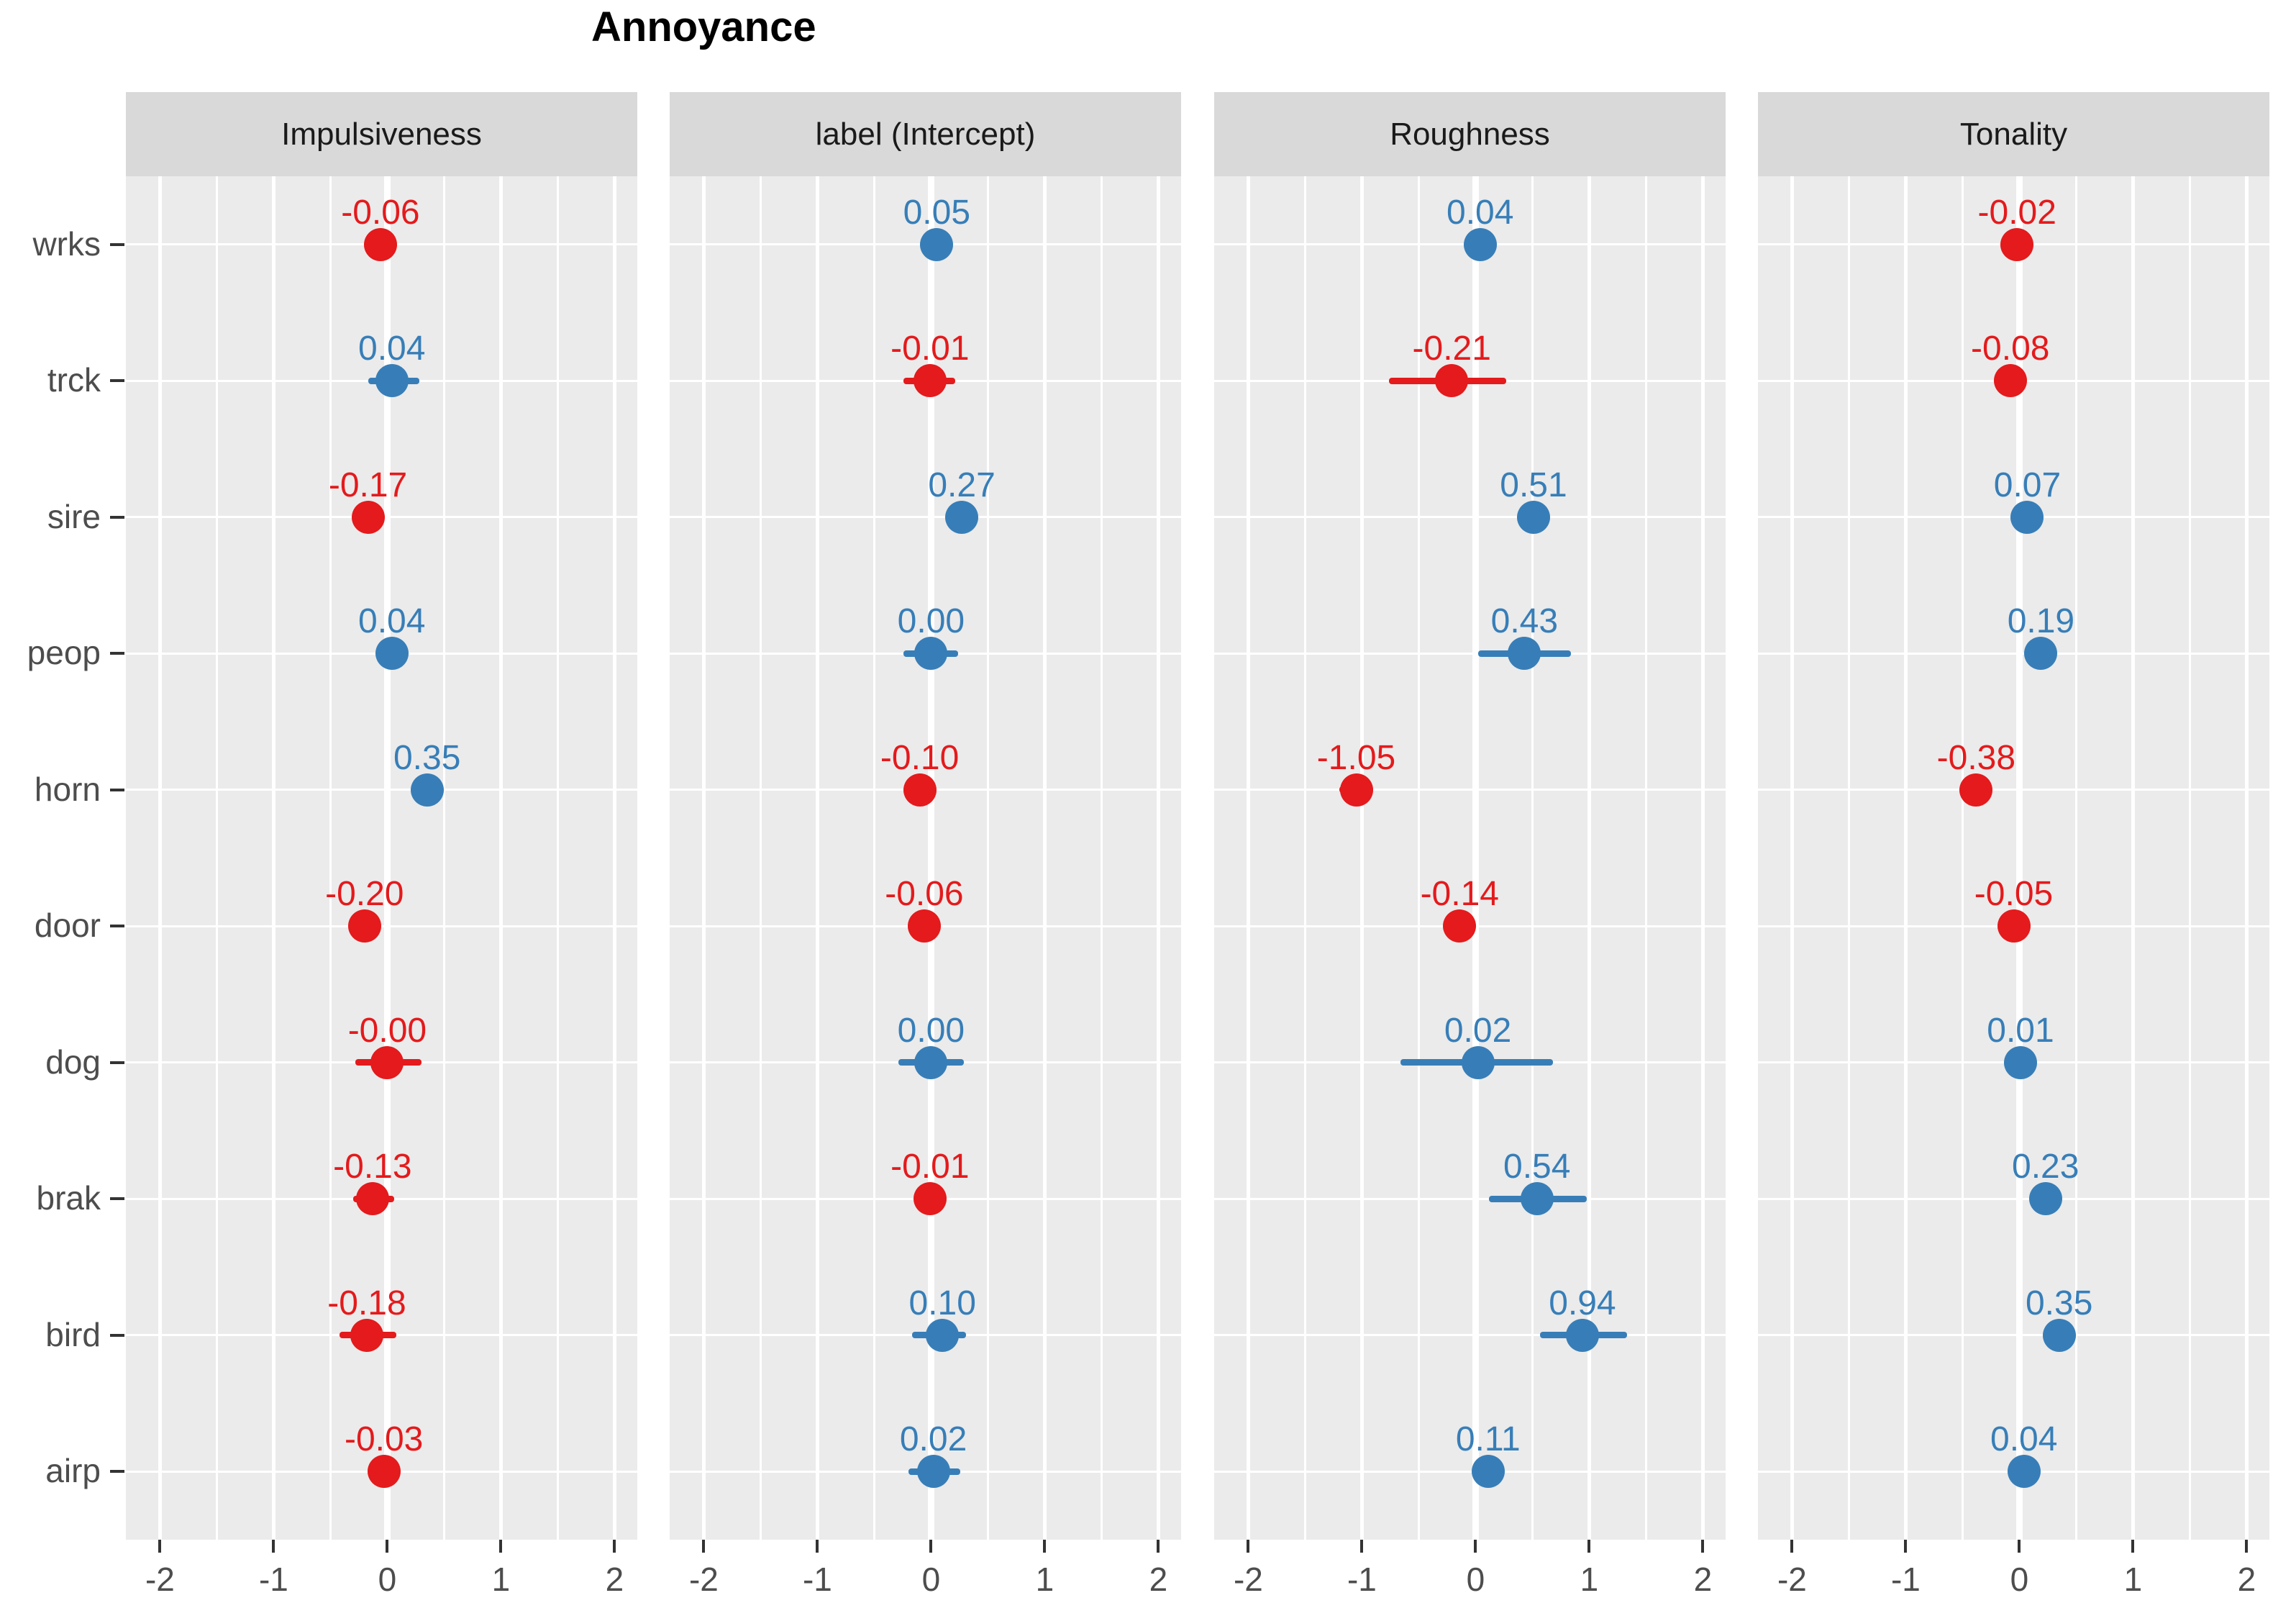 This screenshot has height=1621, width=2296. What do you see at coordinates (67, 789) in the screenshot?
I see `y-tick-label: horn` at bounding box center [67, 789].